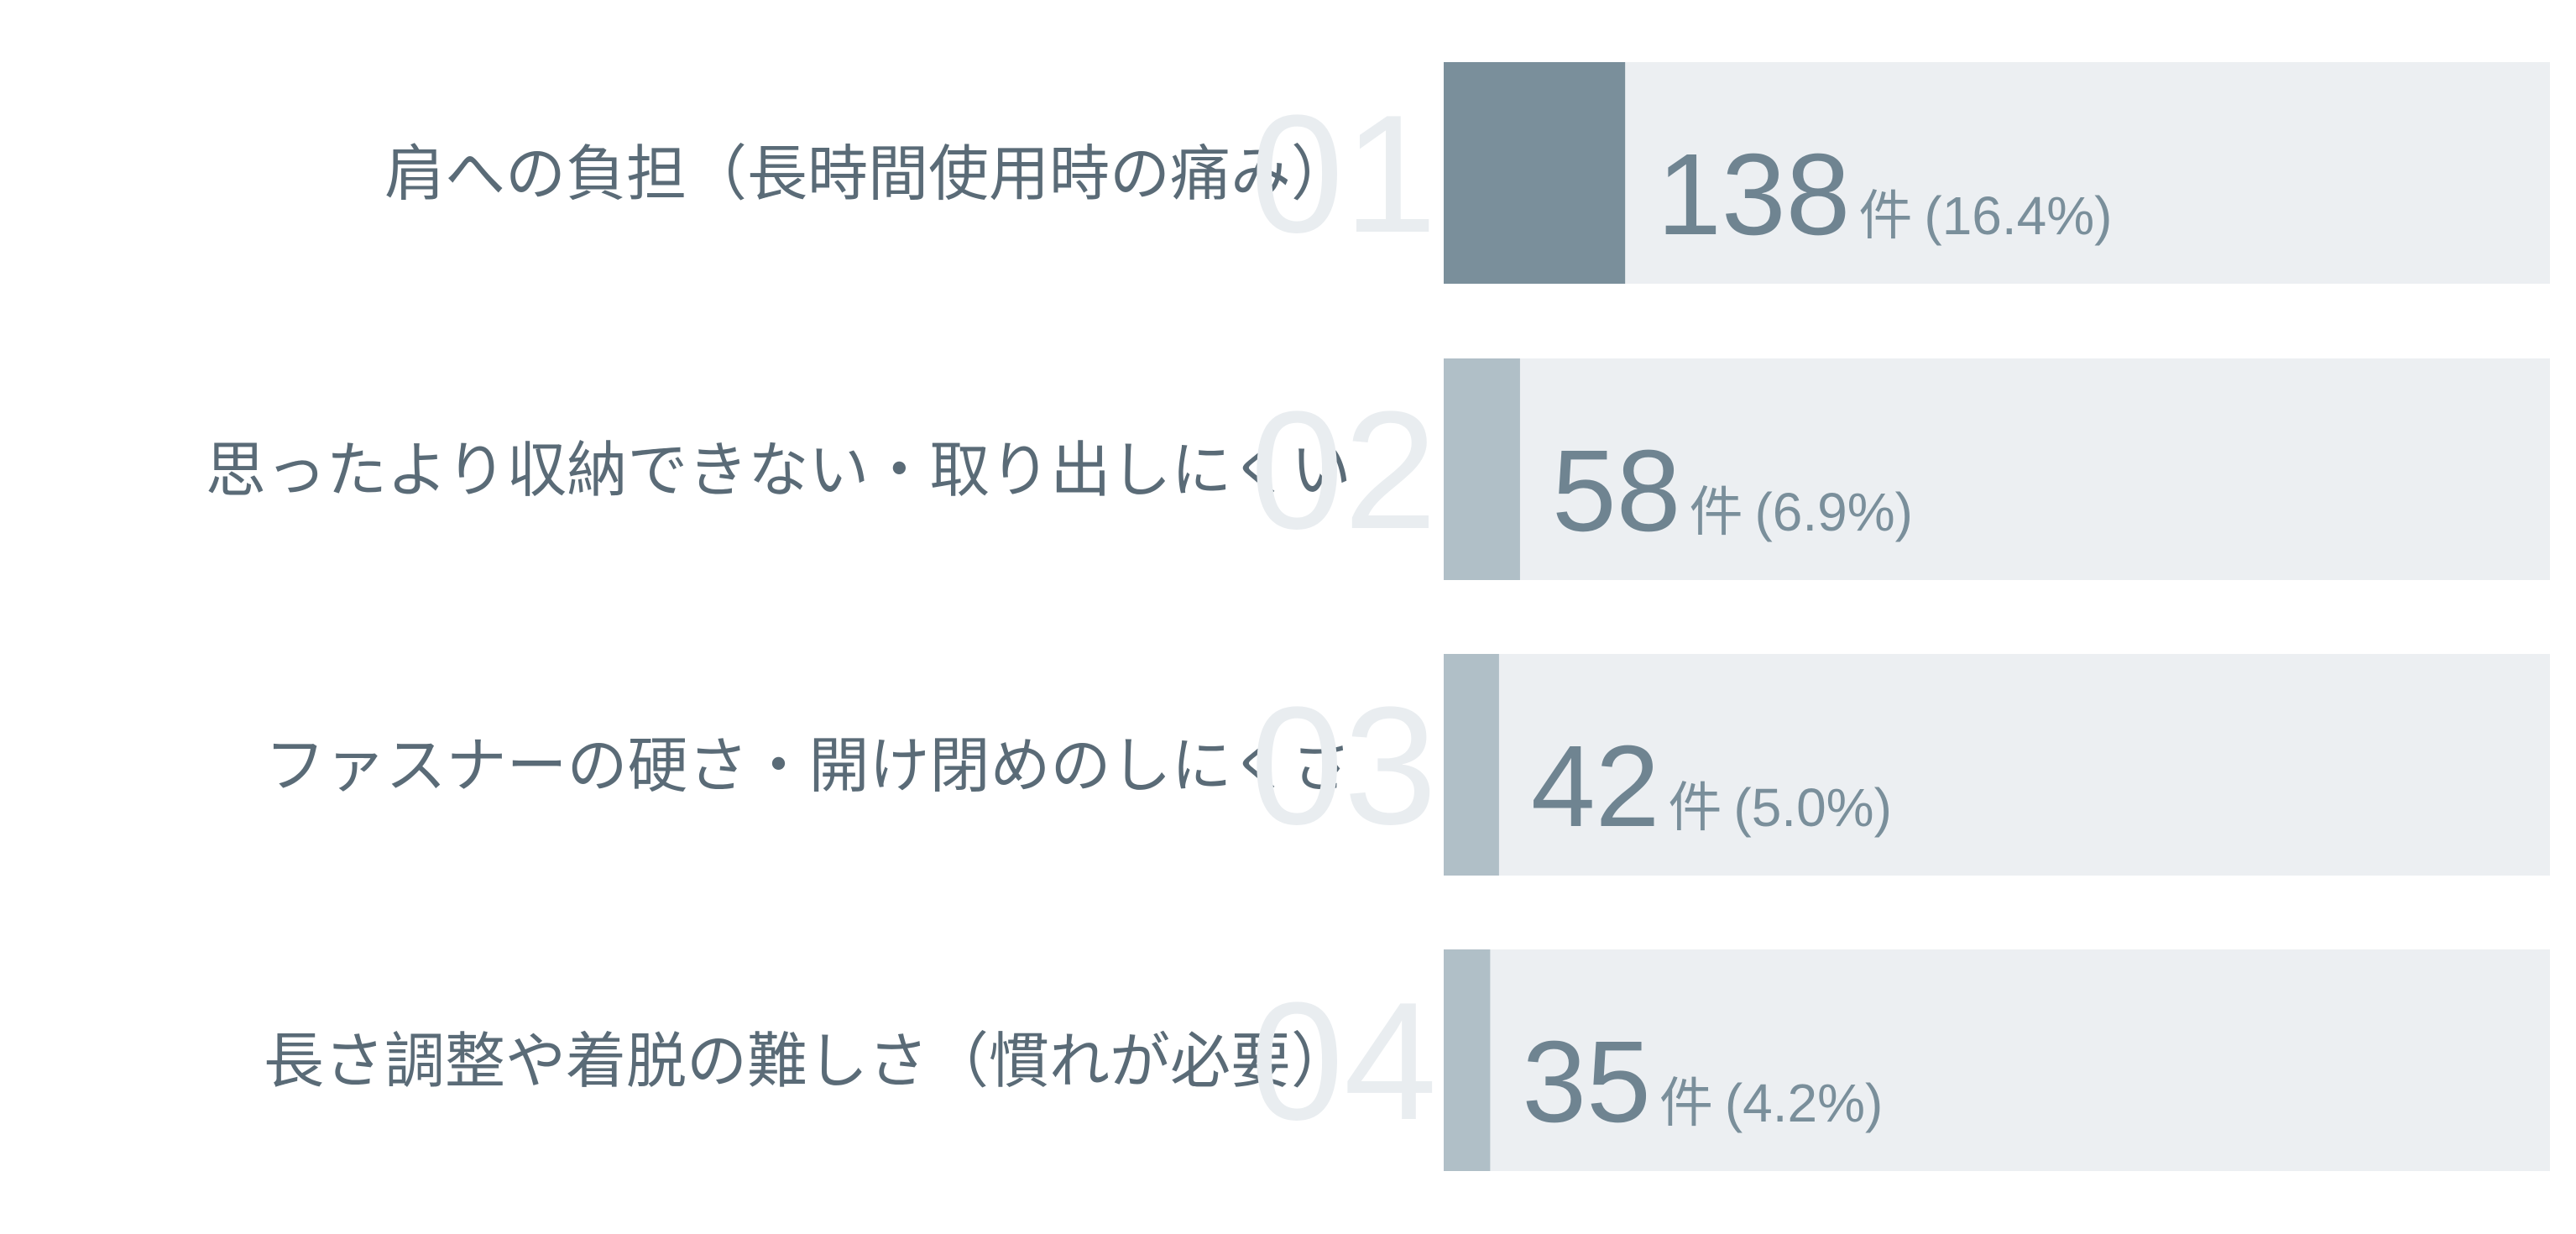  Describe the element at coordinates (1344, 766) in the screenshot. I see `rank-number: 03` at that location.